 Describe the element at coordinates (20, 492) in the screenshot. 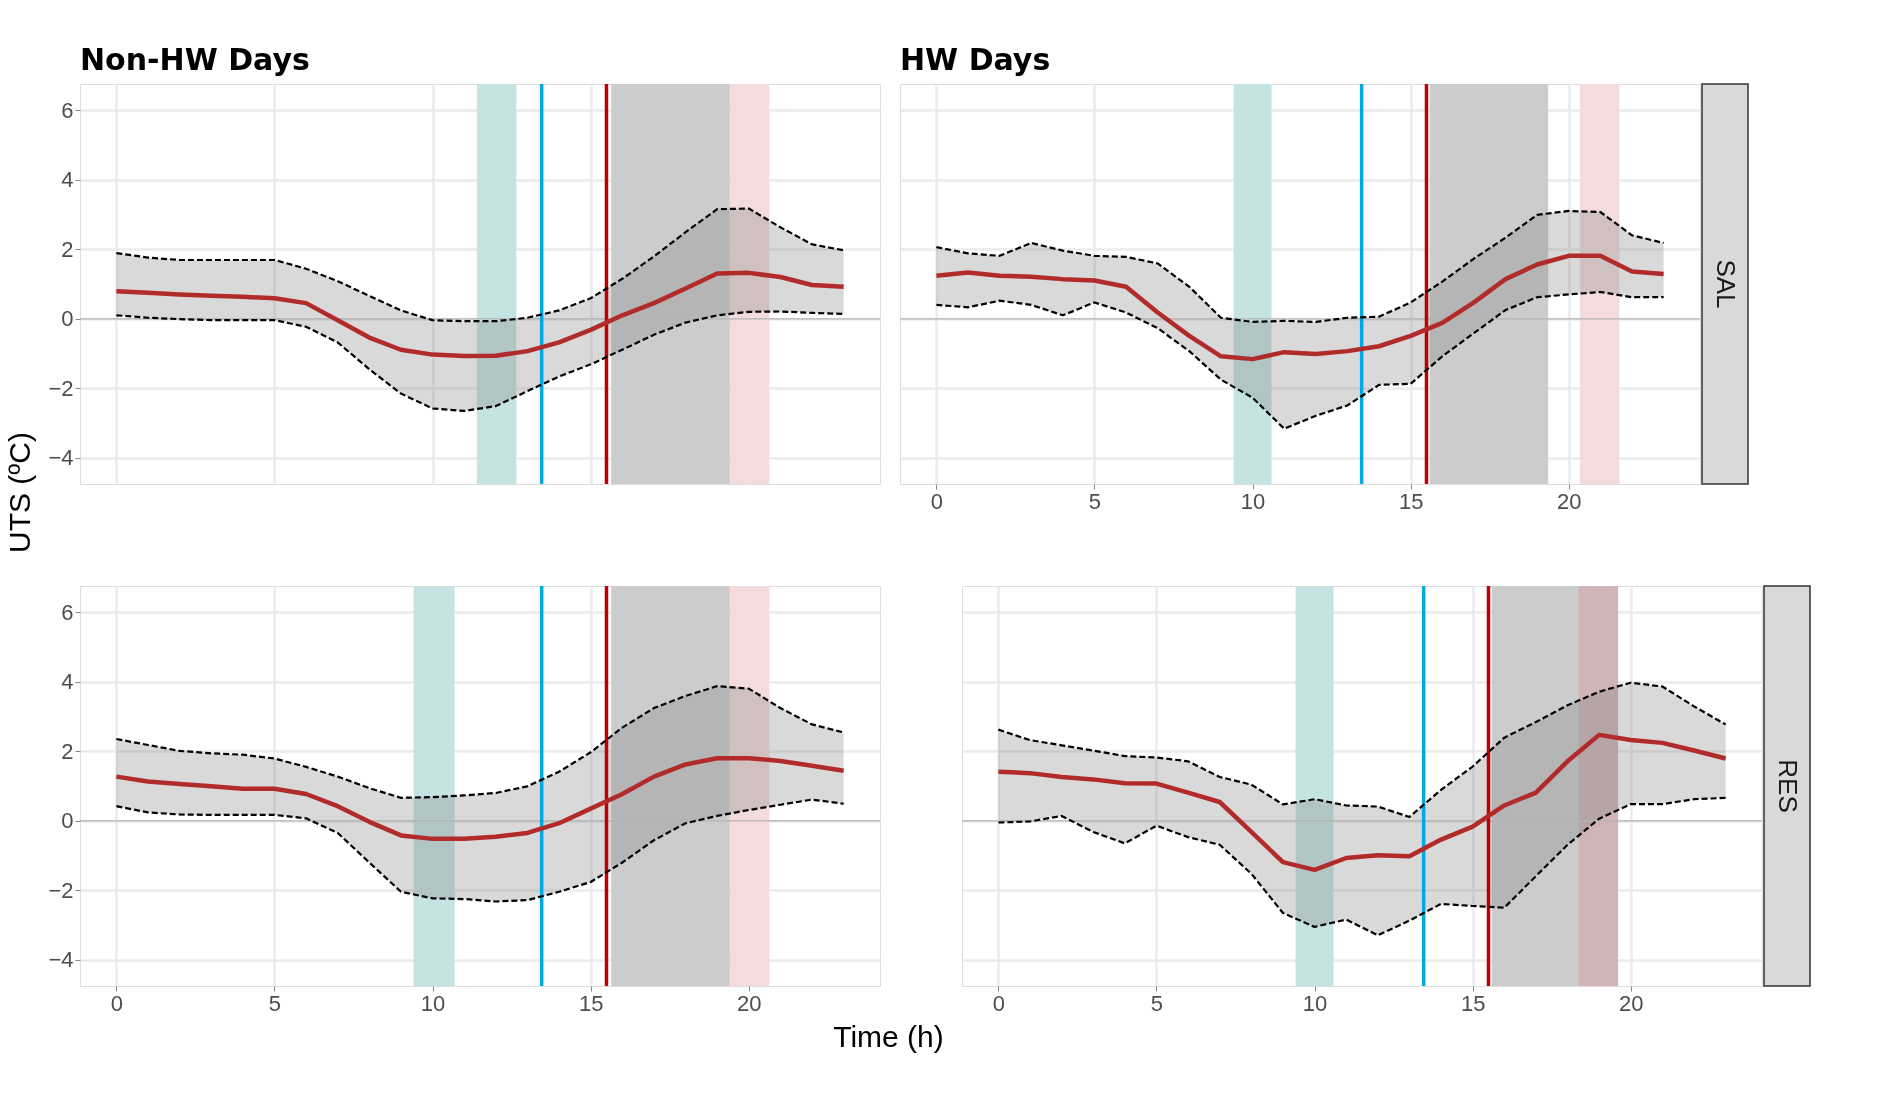

I see `y-axis-title: UTS (ºC)` at that location.